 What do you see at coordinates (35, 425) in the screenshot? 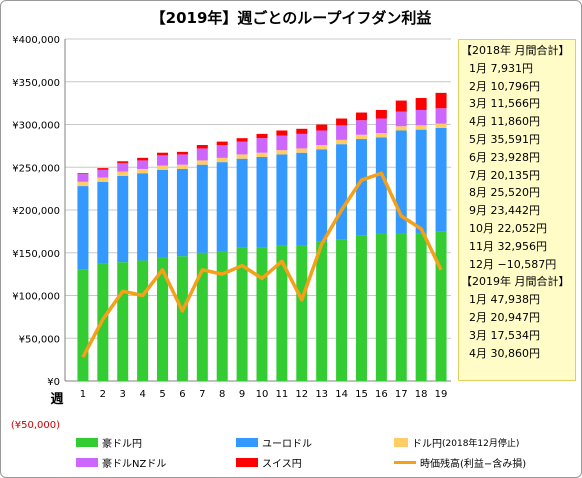
I see `y-tick-label: (¥50,000)` at bounding box center [35, 425].